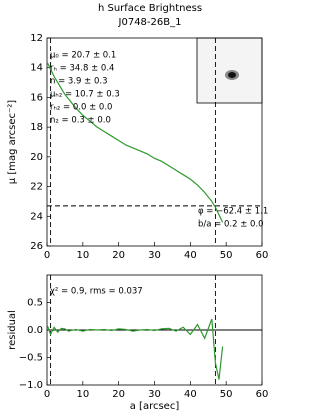 The width and height of the screenshot is (320, 415). What do you see at coordinates (31, 385) in the screenshot?
I see `y-tick-label: −1.0` at bounding box center [31, 385].